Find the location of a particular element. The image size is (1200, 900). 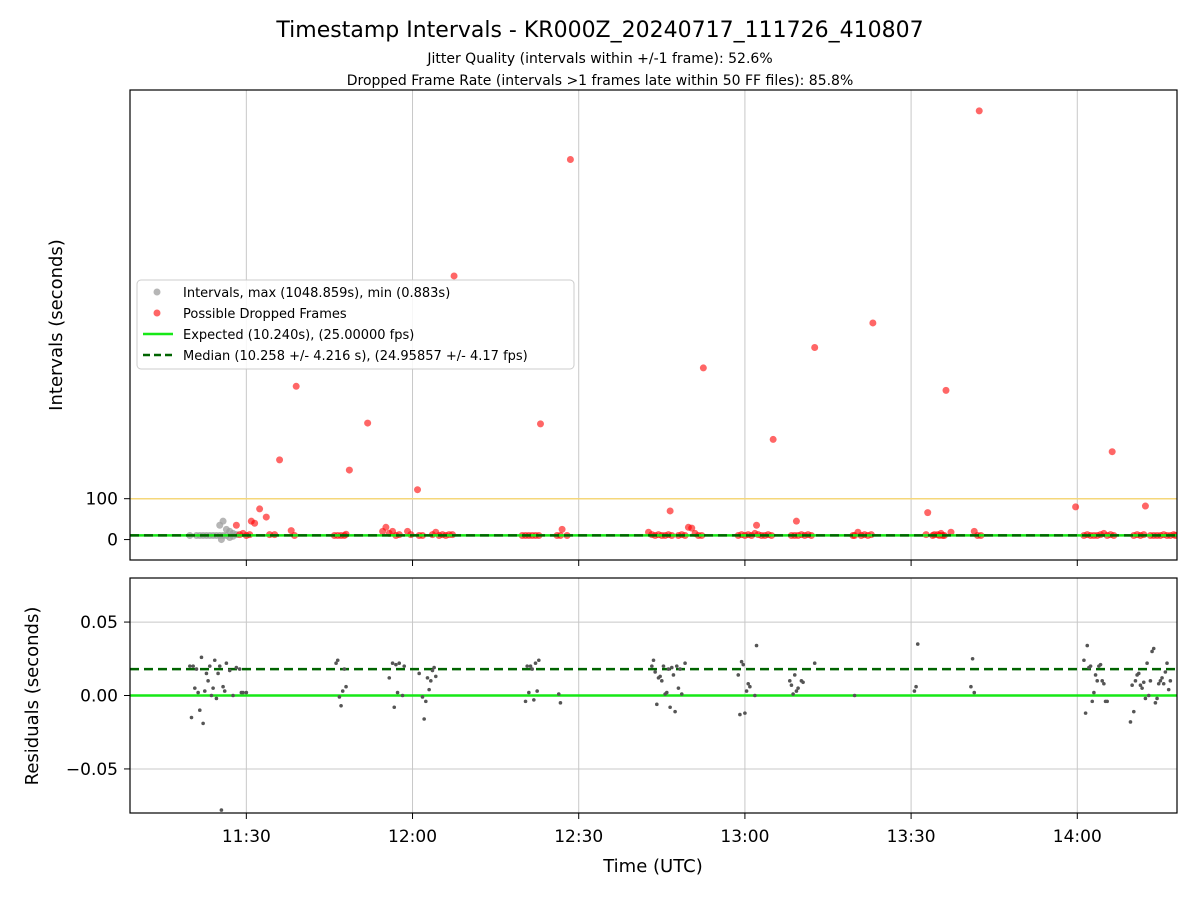

xtick-label-4: 13:30 is located at coordinates (911, 837).